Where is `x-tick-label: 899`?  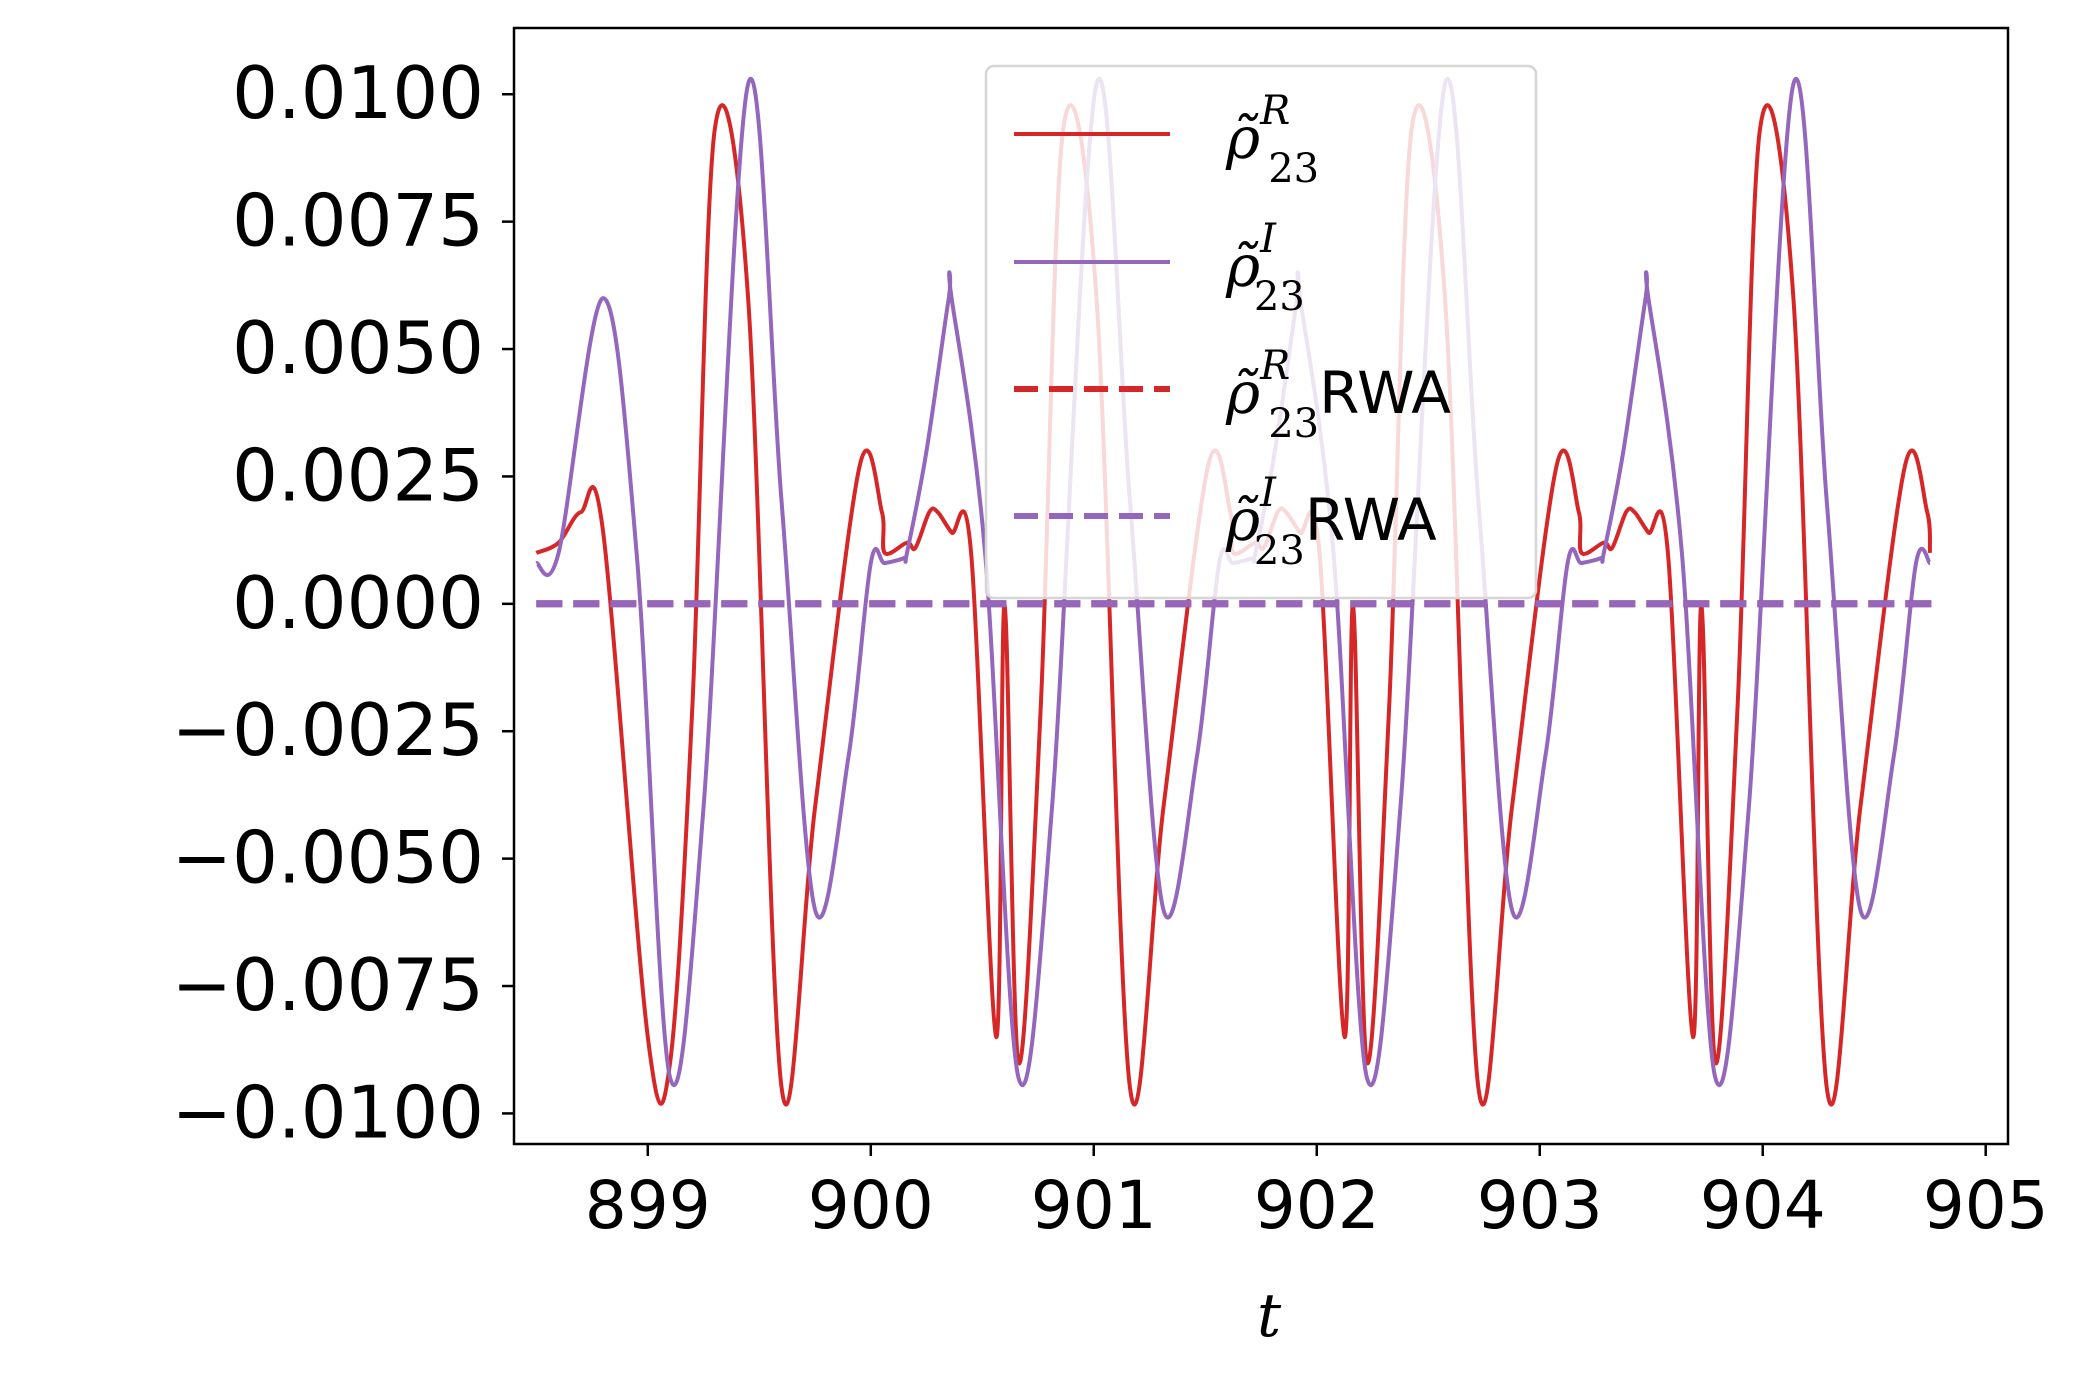 x-tick-label: 899 is located at coordinates (648, 1205).